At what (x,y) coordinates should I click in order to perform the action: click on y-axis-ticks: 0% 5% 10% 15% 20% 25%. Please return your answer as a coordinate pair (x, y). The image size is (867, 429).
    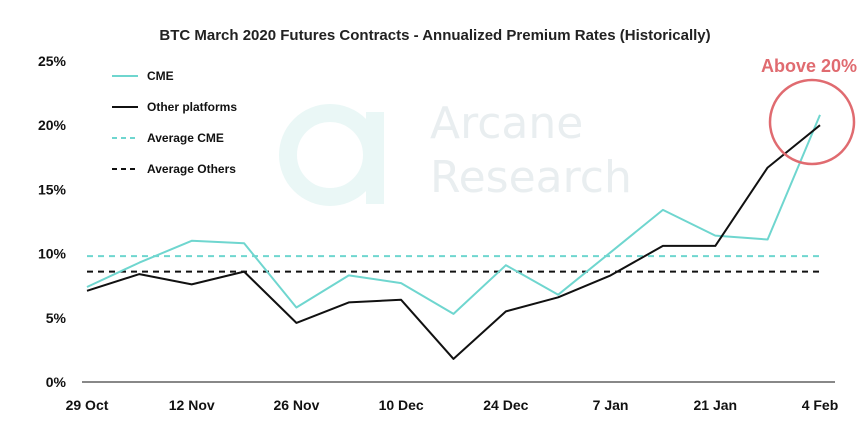
    Looking at the image, I should click on (52, 221).